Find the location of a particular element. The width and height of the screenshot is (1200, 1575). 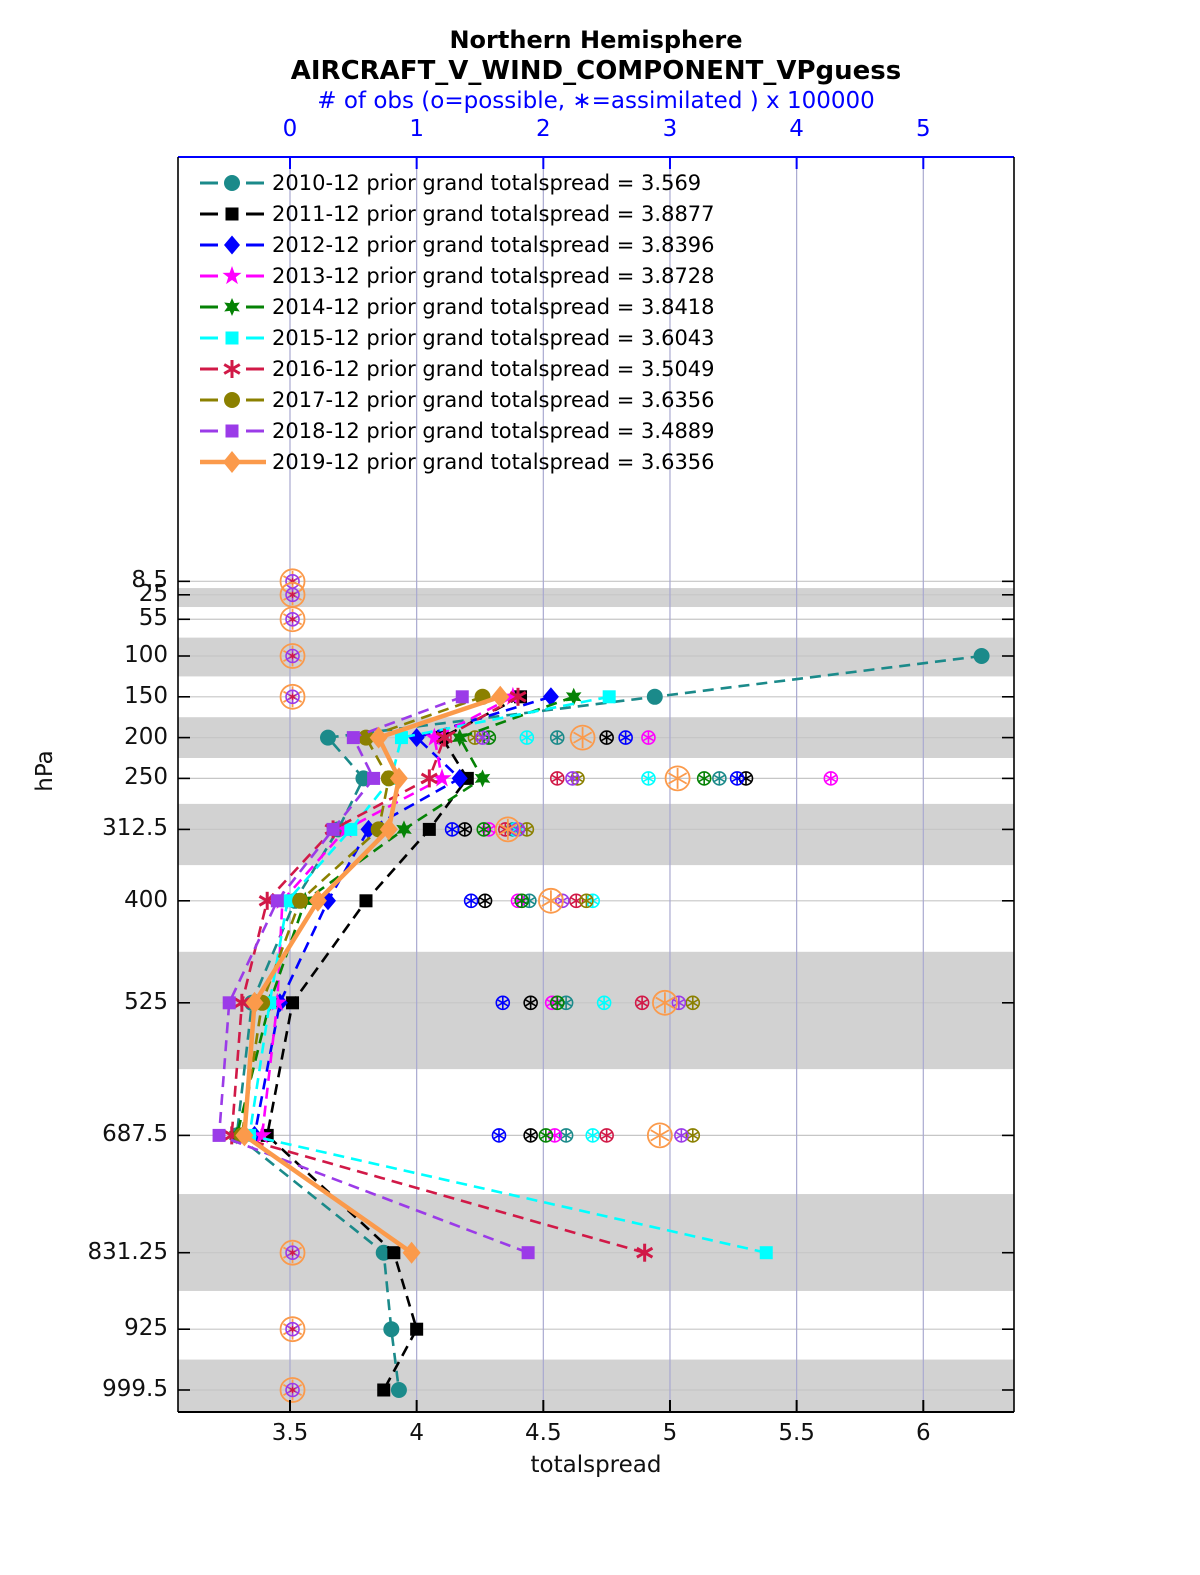

legend-item: 2014-12 prior grand totalspread = 3.8418 is located at coordinates (456, 309).